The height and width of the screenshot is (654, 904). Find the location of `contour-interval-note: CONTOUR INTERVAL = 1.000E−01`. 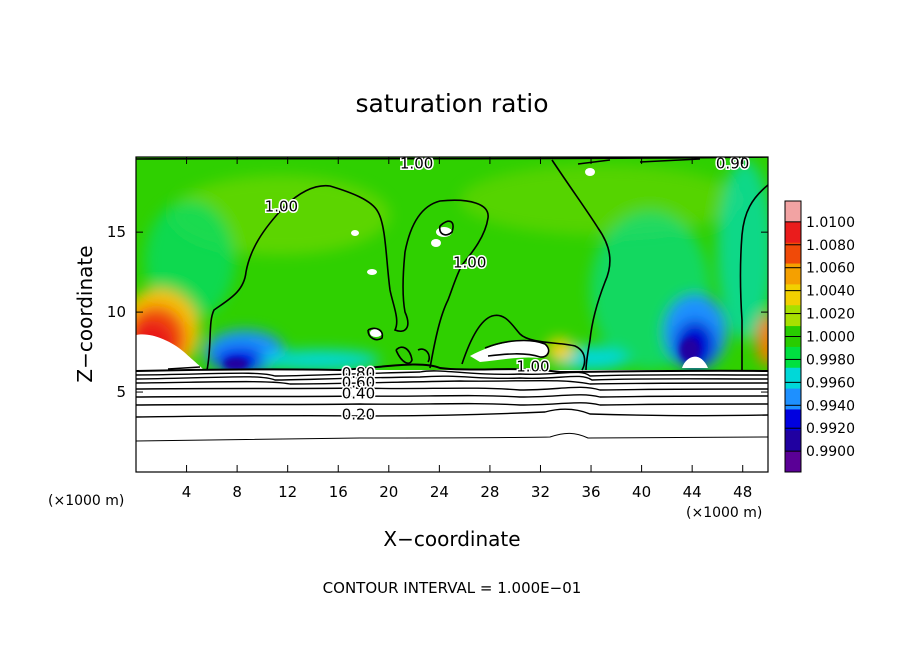

contour-interval-note: CONTOUR INTERVAL = 1.000E−01 is located at coordinates (452, 588).